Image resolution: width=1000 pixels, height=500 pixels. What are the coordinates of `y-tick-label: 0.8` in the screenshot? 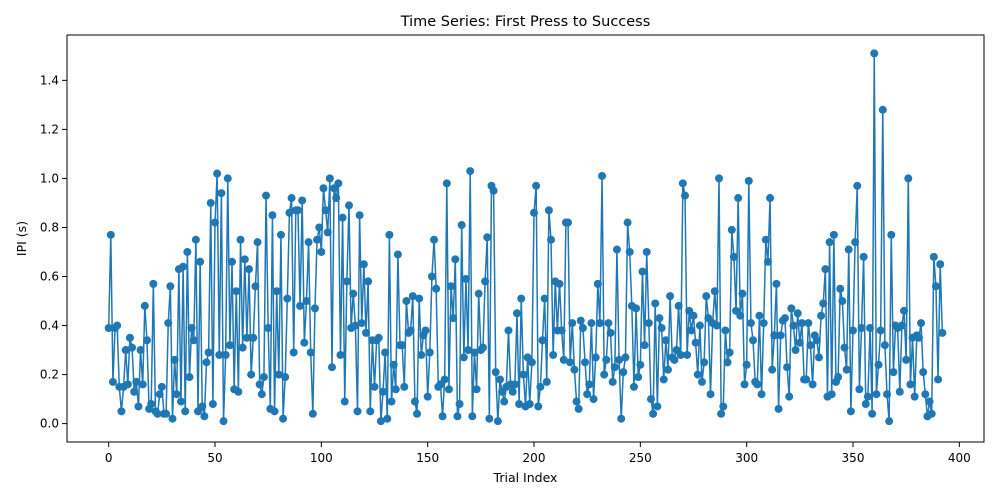 It's located at (49, 227).